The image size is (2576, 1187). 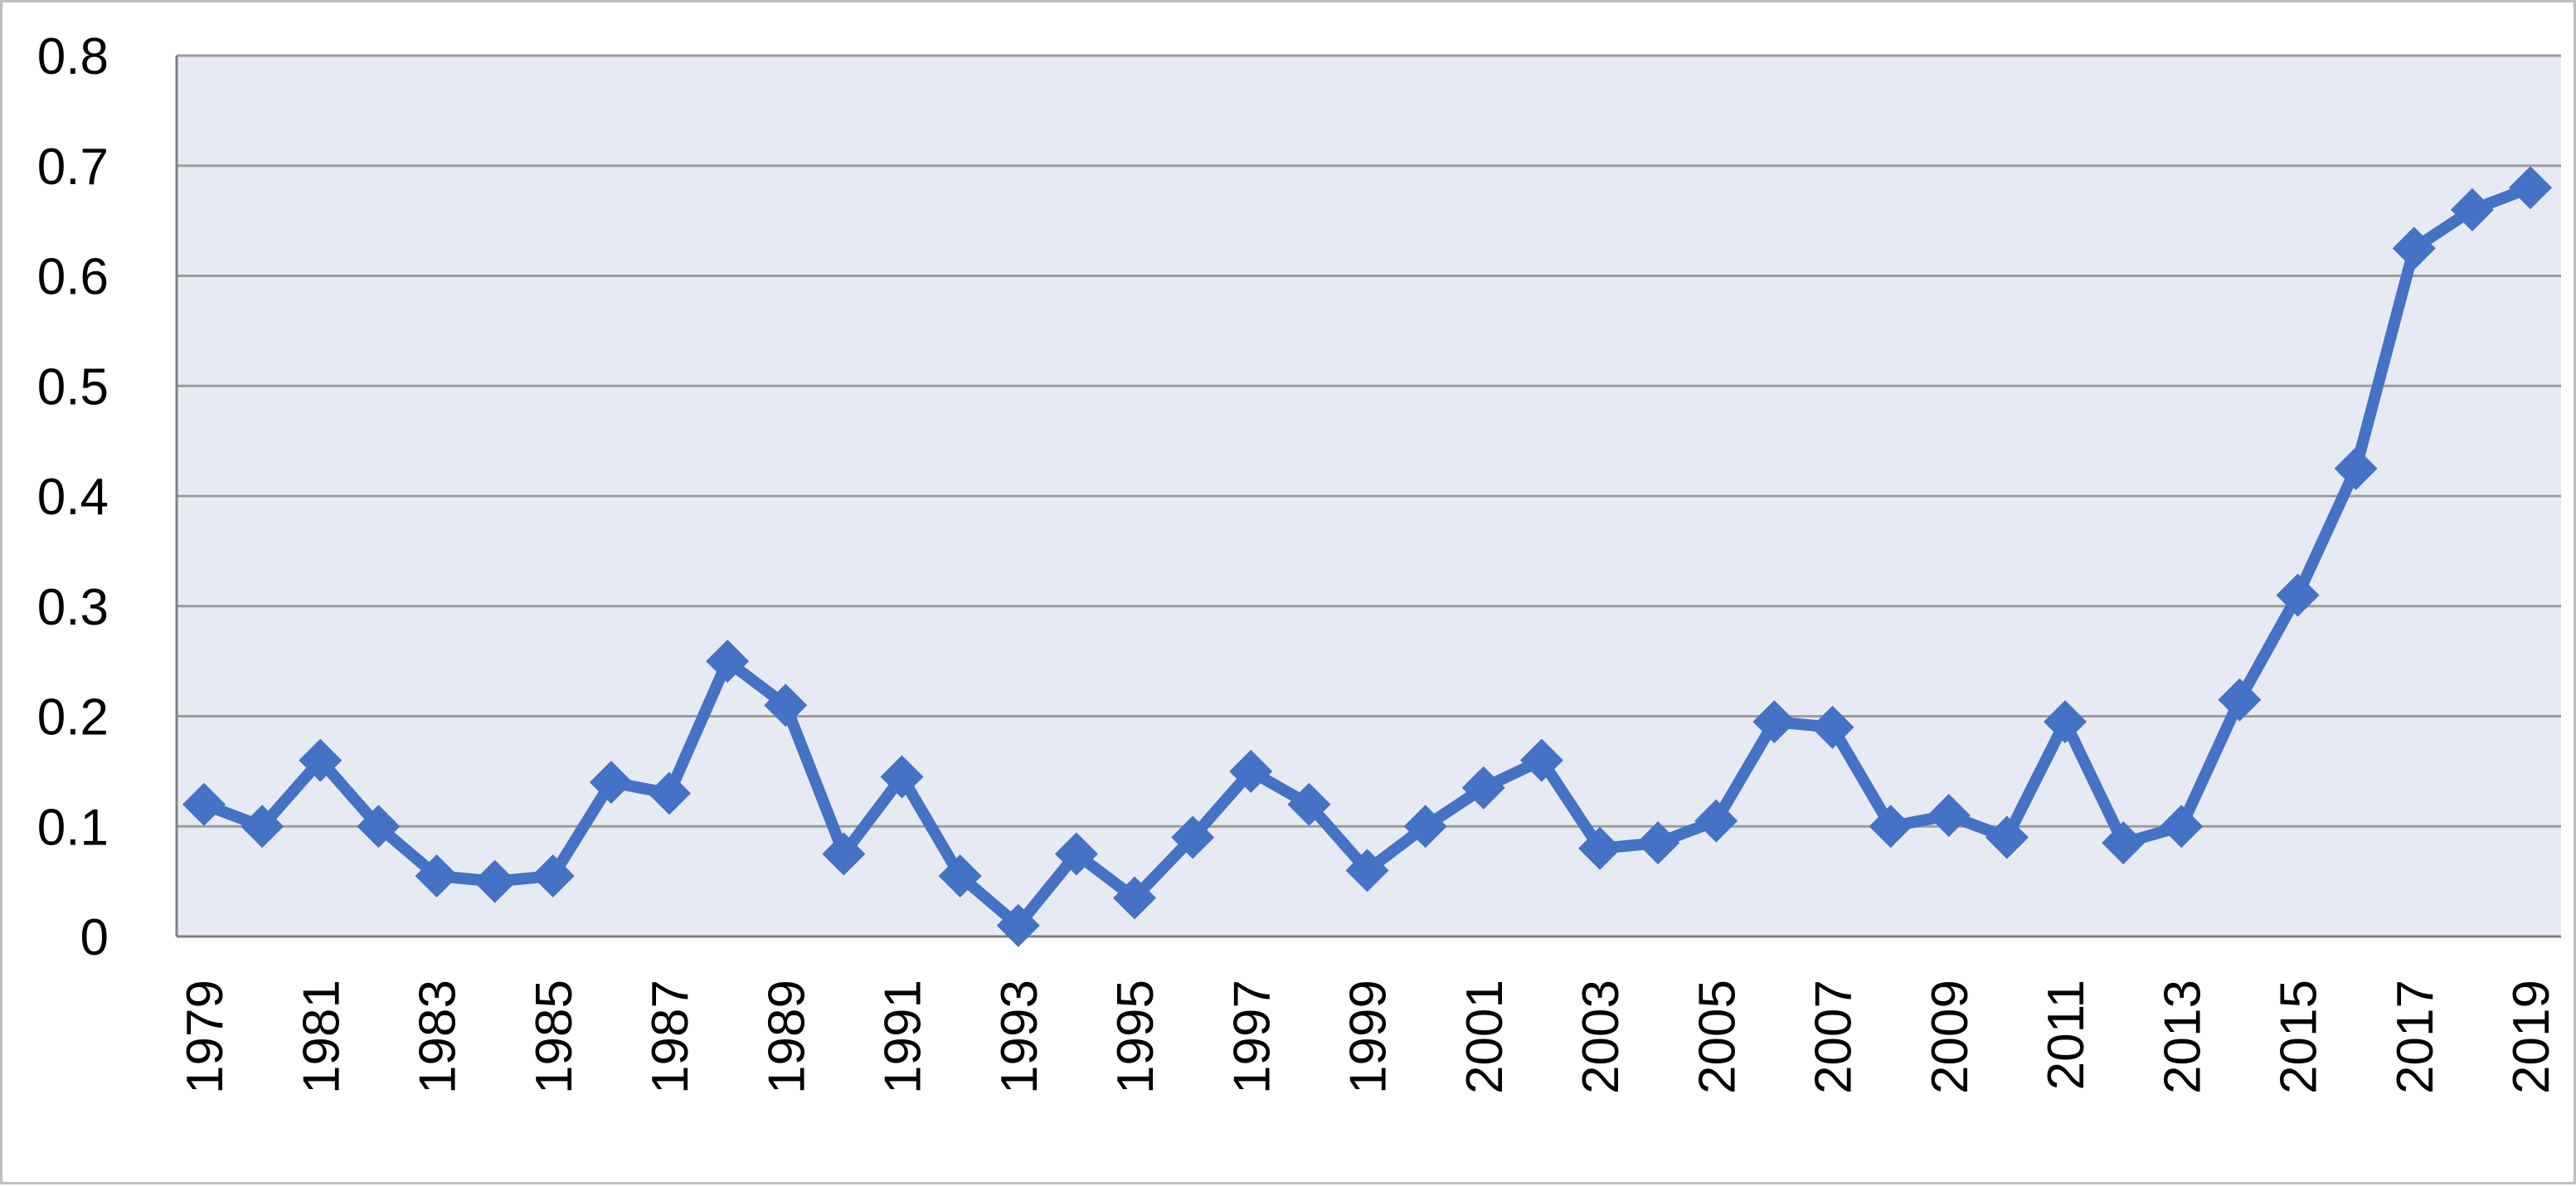 What do you see at coordinates (1020, 1037) in the screenshot?
I see `x-tick-label: 1993` at bounding box center [1020, 1037].